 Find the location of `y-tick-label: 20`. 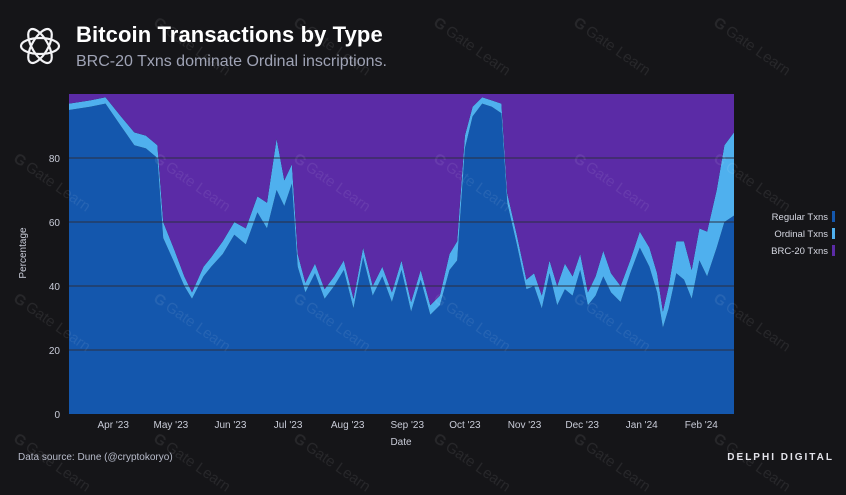

y-tick-label: 20 is located at coordinates (55, 351).